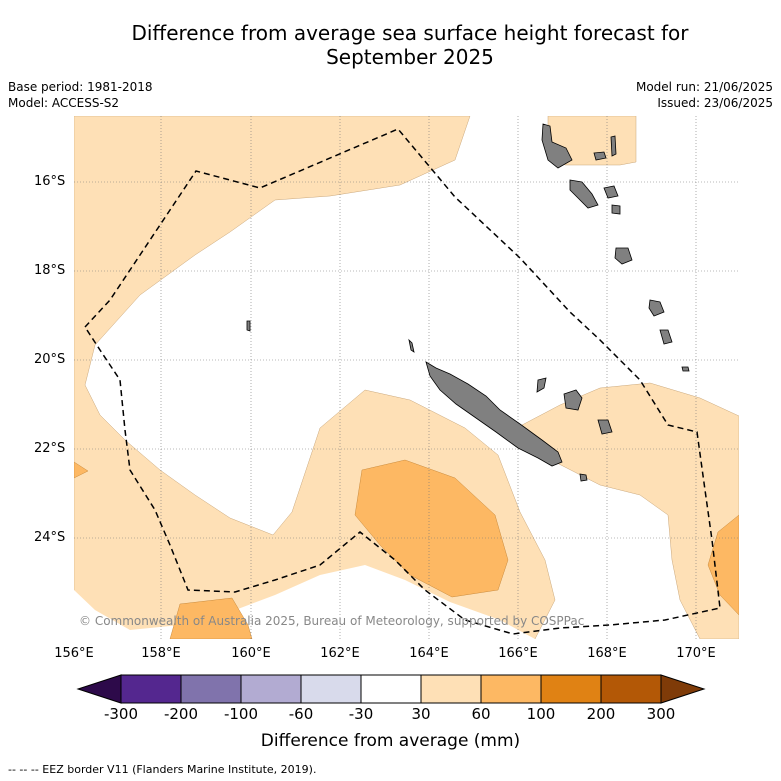 This screenshot has height=781, width=781. Describe the element at coordinates (251, 653) in the screenshot. I see `lon-label-160e: 160°E` at that location.